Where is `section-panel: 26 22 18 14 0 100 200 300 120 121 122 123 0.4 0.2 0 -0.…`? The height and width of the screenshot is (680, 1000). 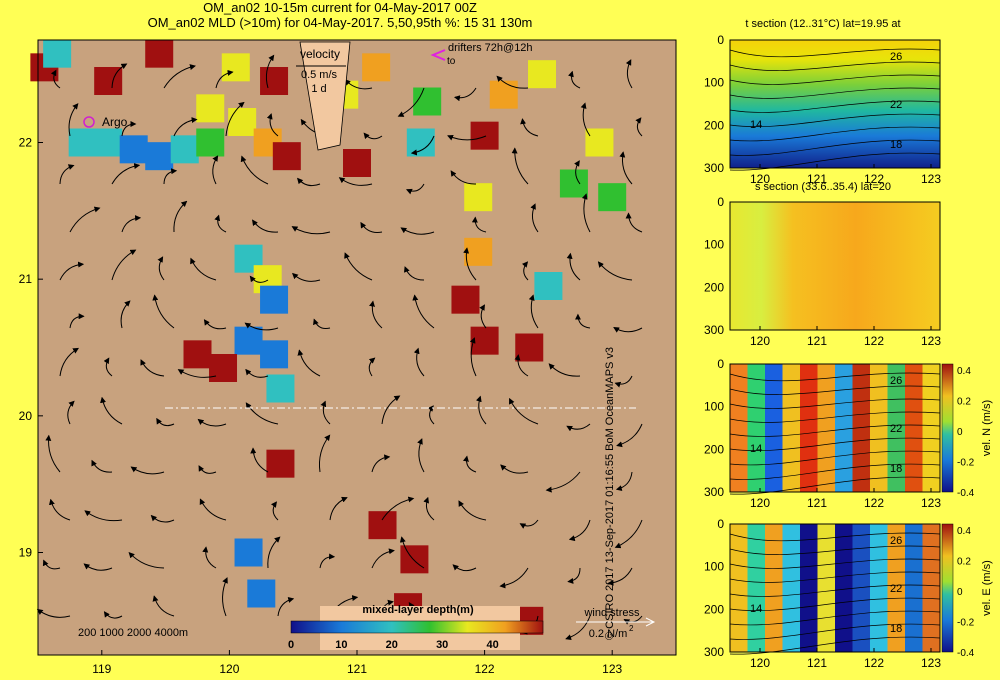
section-panel: 26 22 18 14 0 100 200 300 120 121 122 123 0.4 0.2 0 -0.… is located at coordinates (848, 593).